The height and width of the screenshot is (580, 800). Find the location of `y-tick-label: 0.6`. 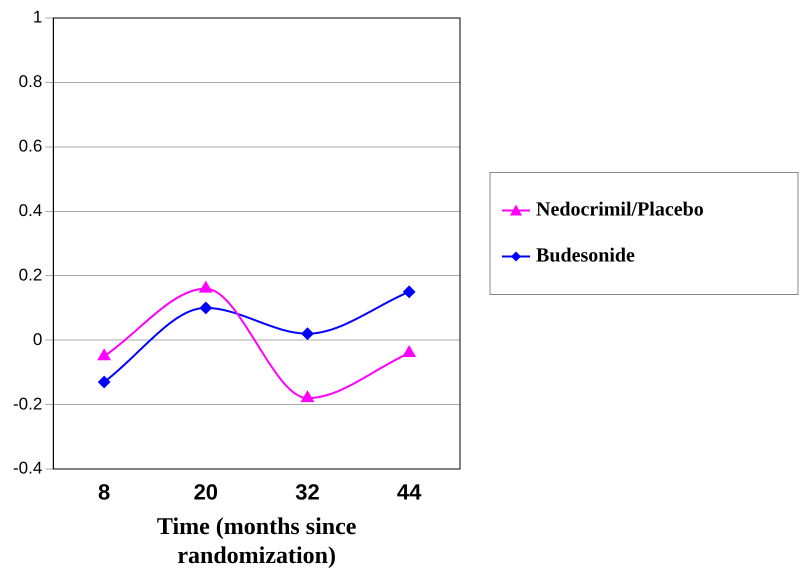

y-tick-label: 0.6 is located at coordinates (30, 146).